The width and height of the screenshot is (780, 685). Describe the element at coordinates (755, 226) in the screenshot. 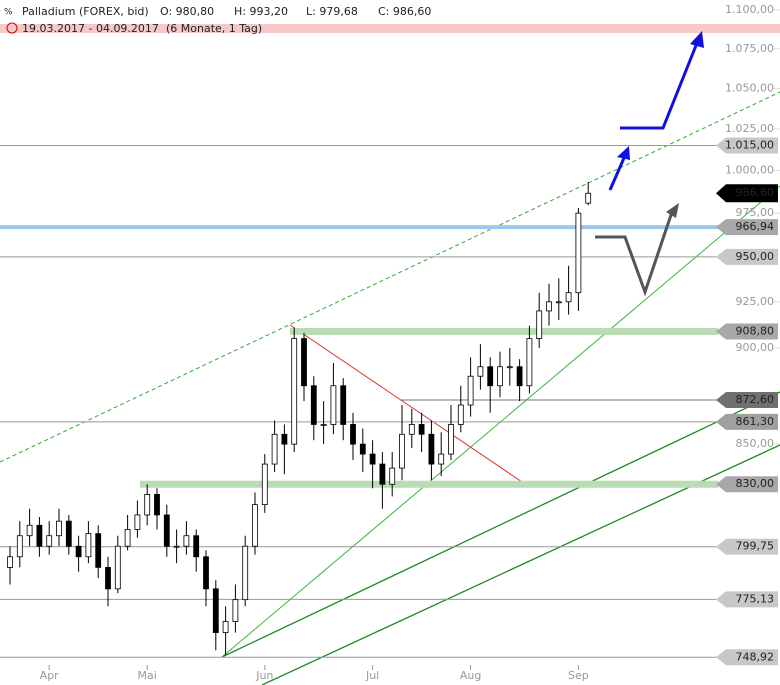

I see `level-label: 966,94` at that location.